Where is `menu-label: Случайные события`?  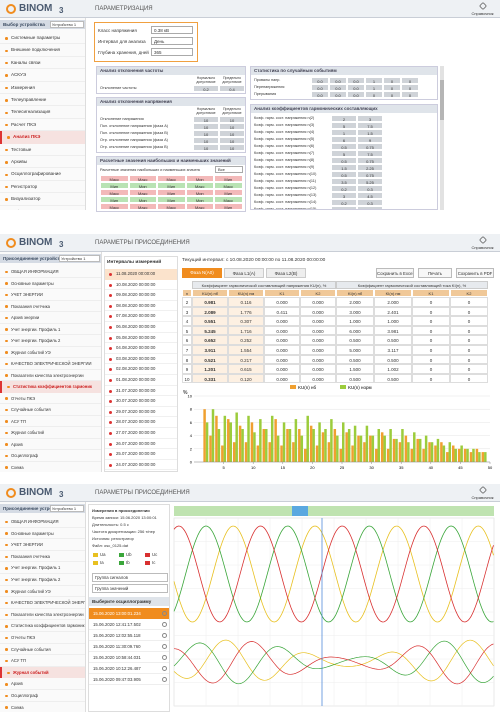 menu-label: Случайные события is located at coordinates (31, 409).